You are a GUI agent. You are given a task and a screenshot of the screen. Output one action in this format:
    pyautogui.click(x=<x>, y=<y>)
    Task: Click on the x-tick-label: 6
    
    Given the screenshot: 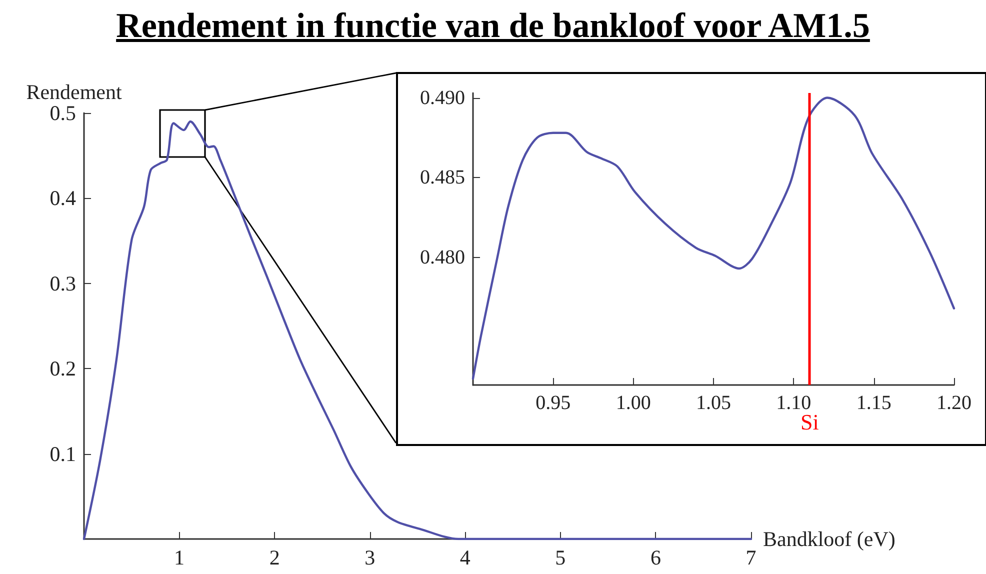 What is the action you would take?
    pyautogui.click(x=655, y=558)
    